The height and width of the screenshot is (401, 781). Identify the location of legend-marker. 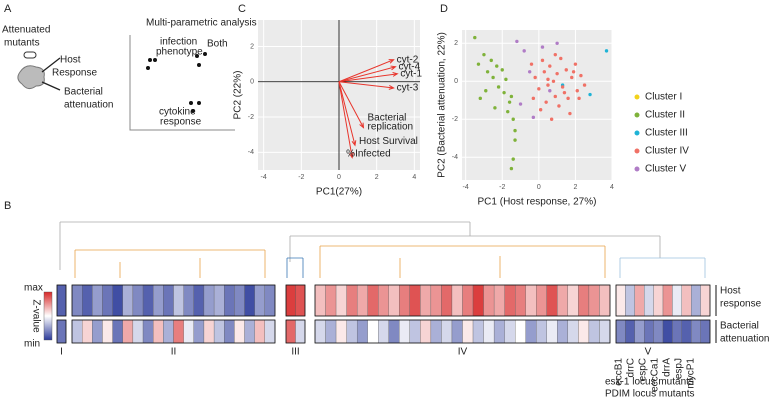
(637, 169).